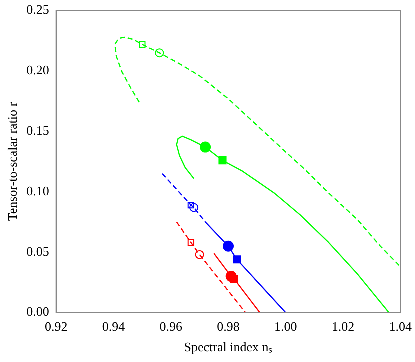 The width and height of the screenshot is (415, 362). I want to click on y-axis-title: Tensor-to-scalar ratio r, so click(12, 162).